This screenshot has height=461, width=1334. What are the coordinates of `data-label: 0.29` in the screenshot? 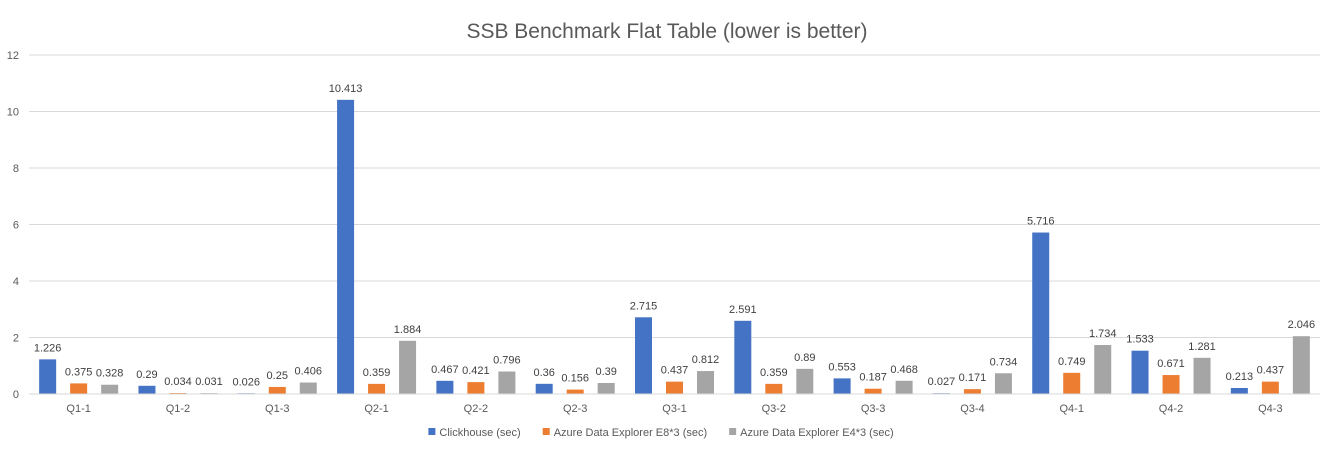 It's located at (146, 375).